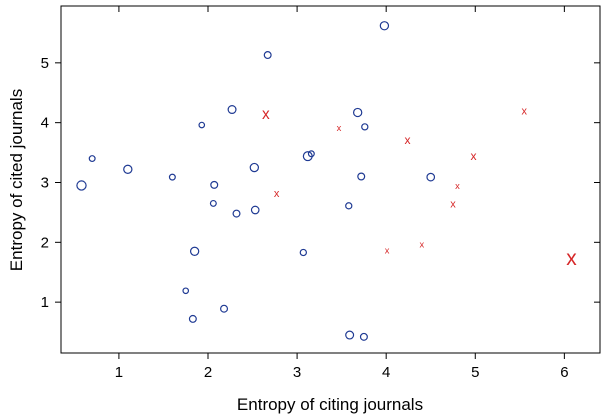  I want to click on y-tick-label: 2, so click(45, 242).